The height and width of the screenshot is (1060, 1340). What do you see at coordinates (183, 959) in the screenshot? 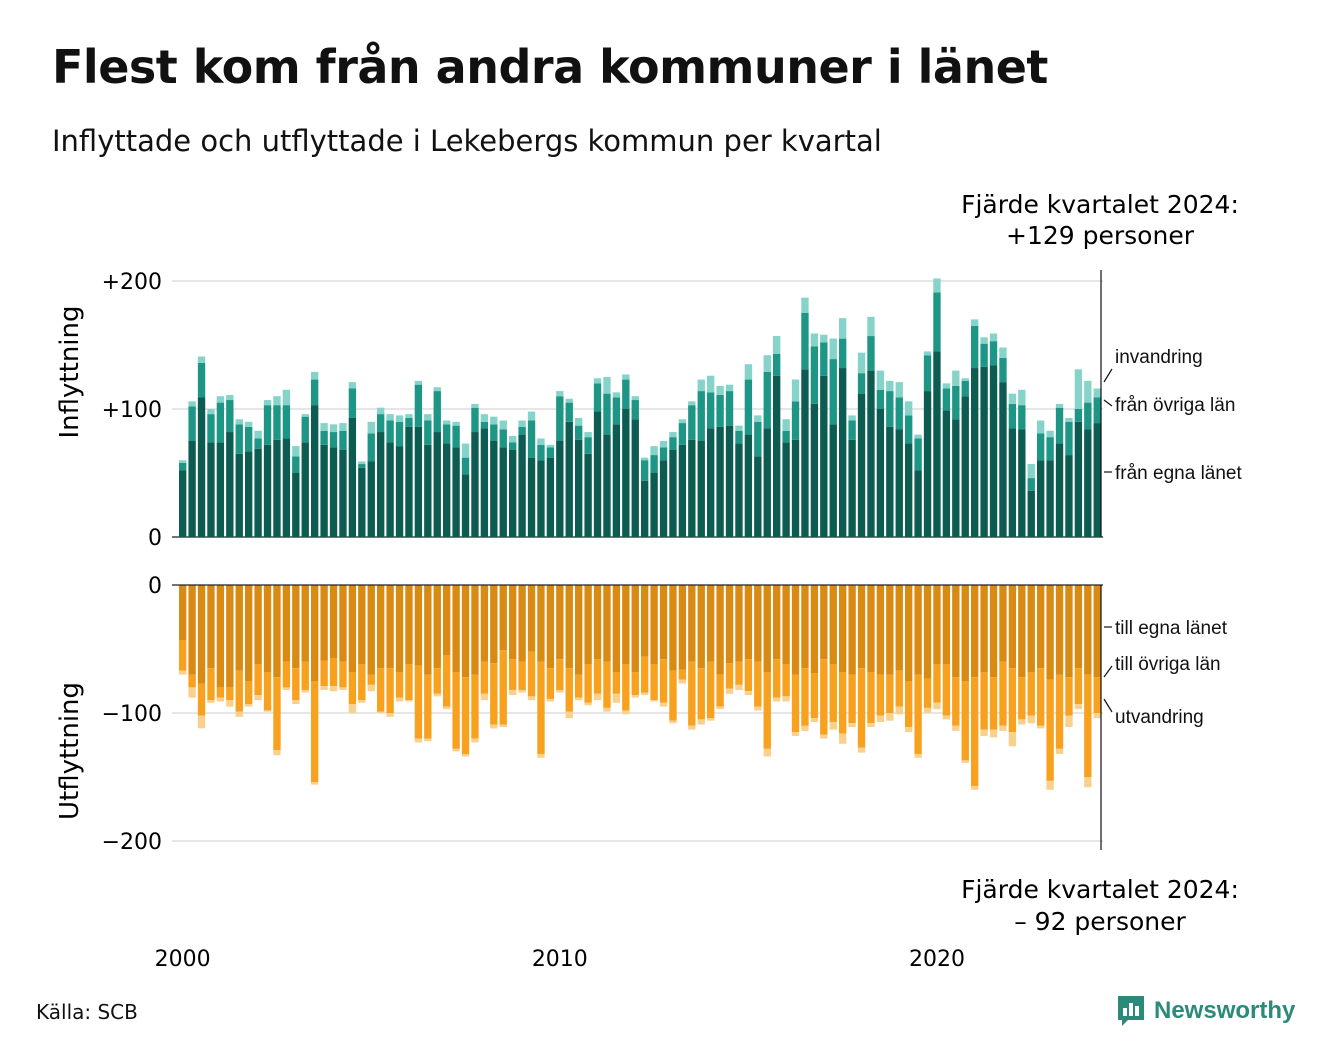
I see `x-tick-label: 2000` at bounding box center [183, 959].